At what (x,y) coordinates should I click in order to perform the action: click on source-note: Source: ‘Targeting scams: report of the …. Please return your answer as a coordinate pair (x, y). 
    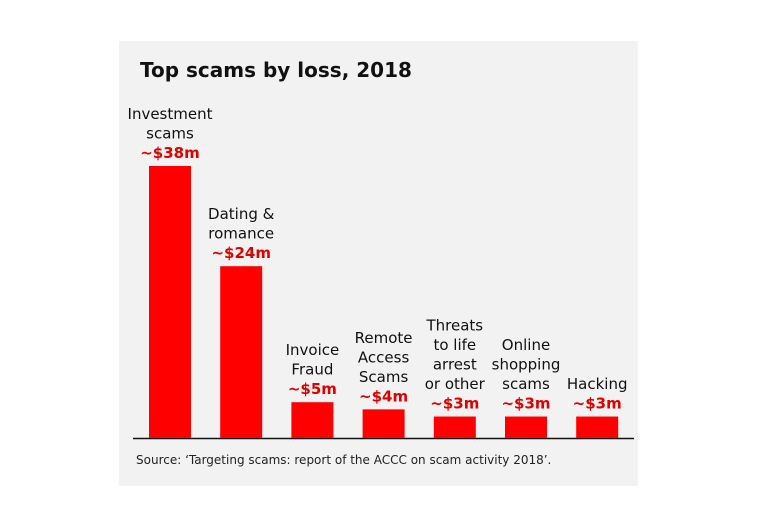
    Looking at the image, I should click on (344, 460).